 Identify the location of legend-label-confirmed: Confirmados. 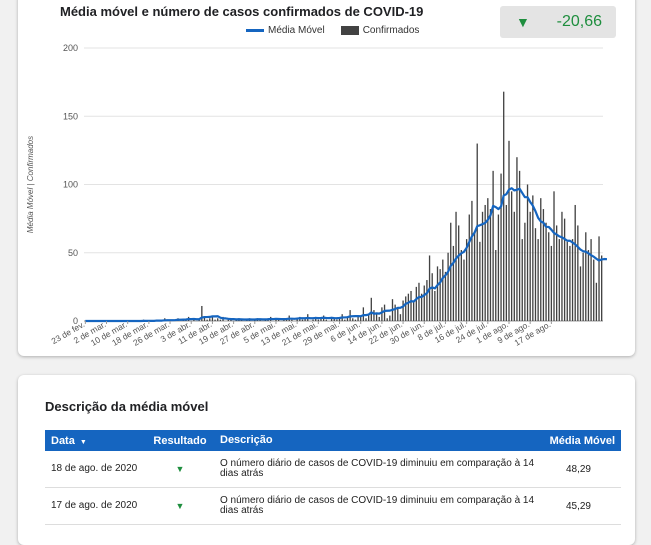
(391, 30).